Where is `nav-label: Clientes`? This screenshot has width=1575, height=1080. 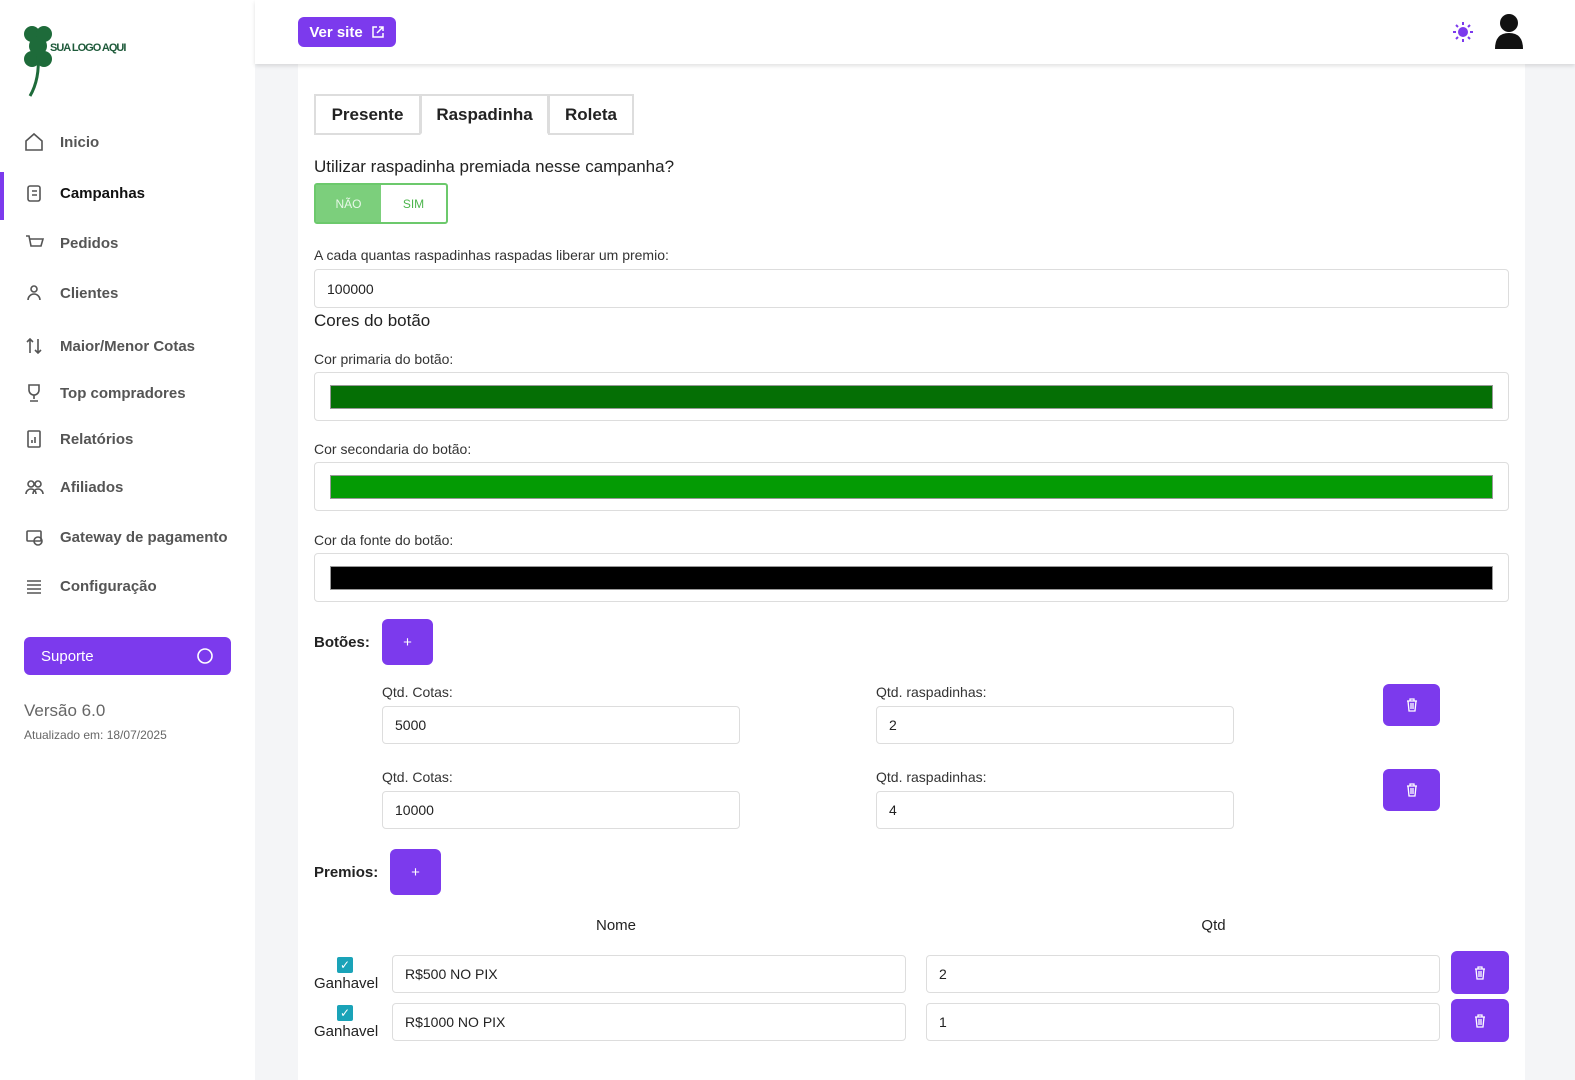
nav-label: Clientes is located at coordinates (89, 293).